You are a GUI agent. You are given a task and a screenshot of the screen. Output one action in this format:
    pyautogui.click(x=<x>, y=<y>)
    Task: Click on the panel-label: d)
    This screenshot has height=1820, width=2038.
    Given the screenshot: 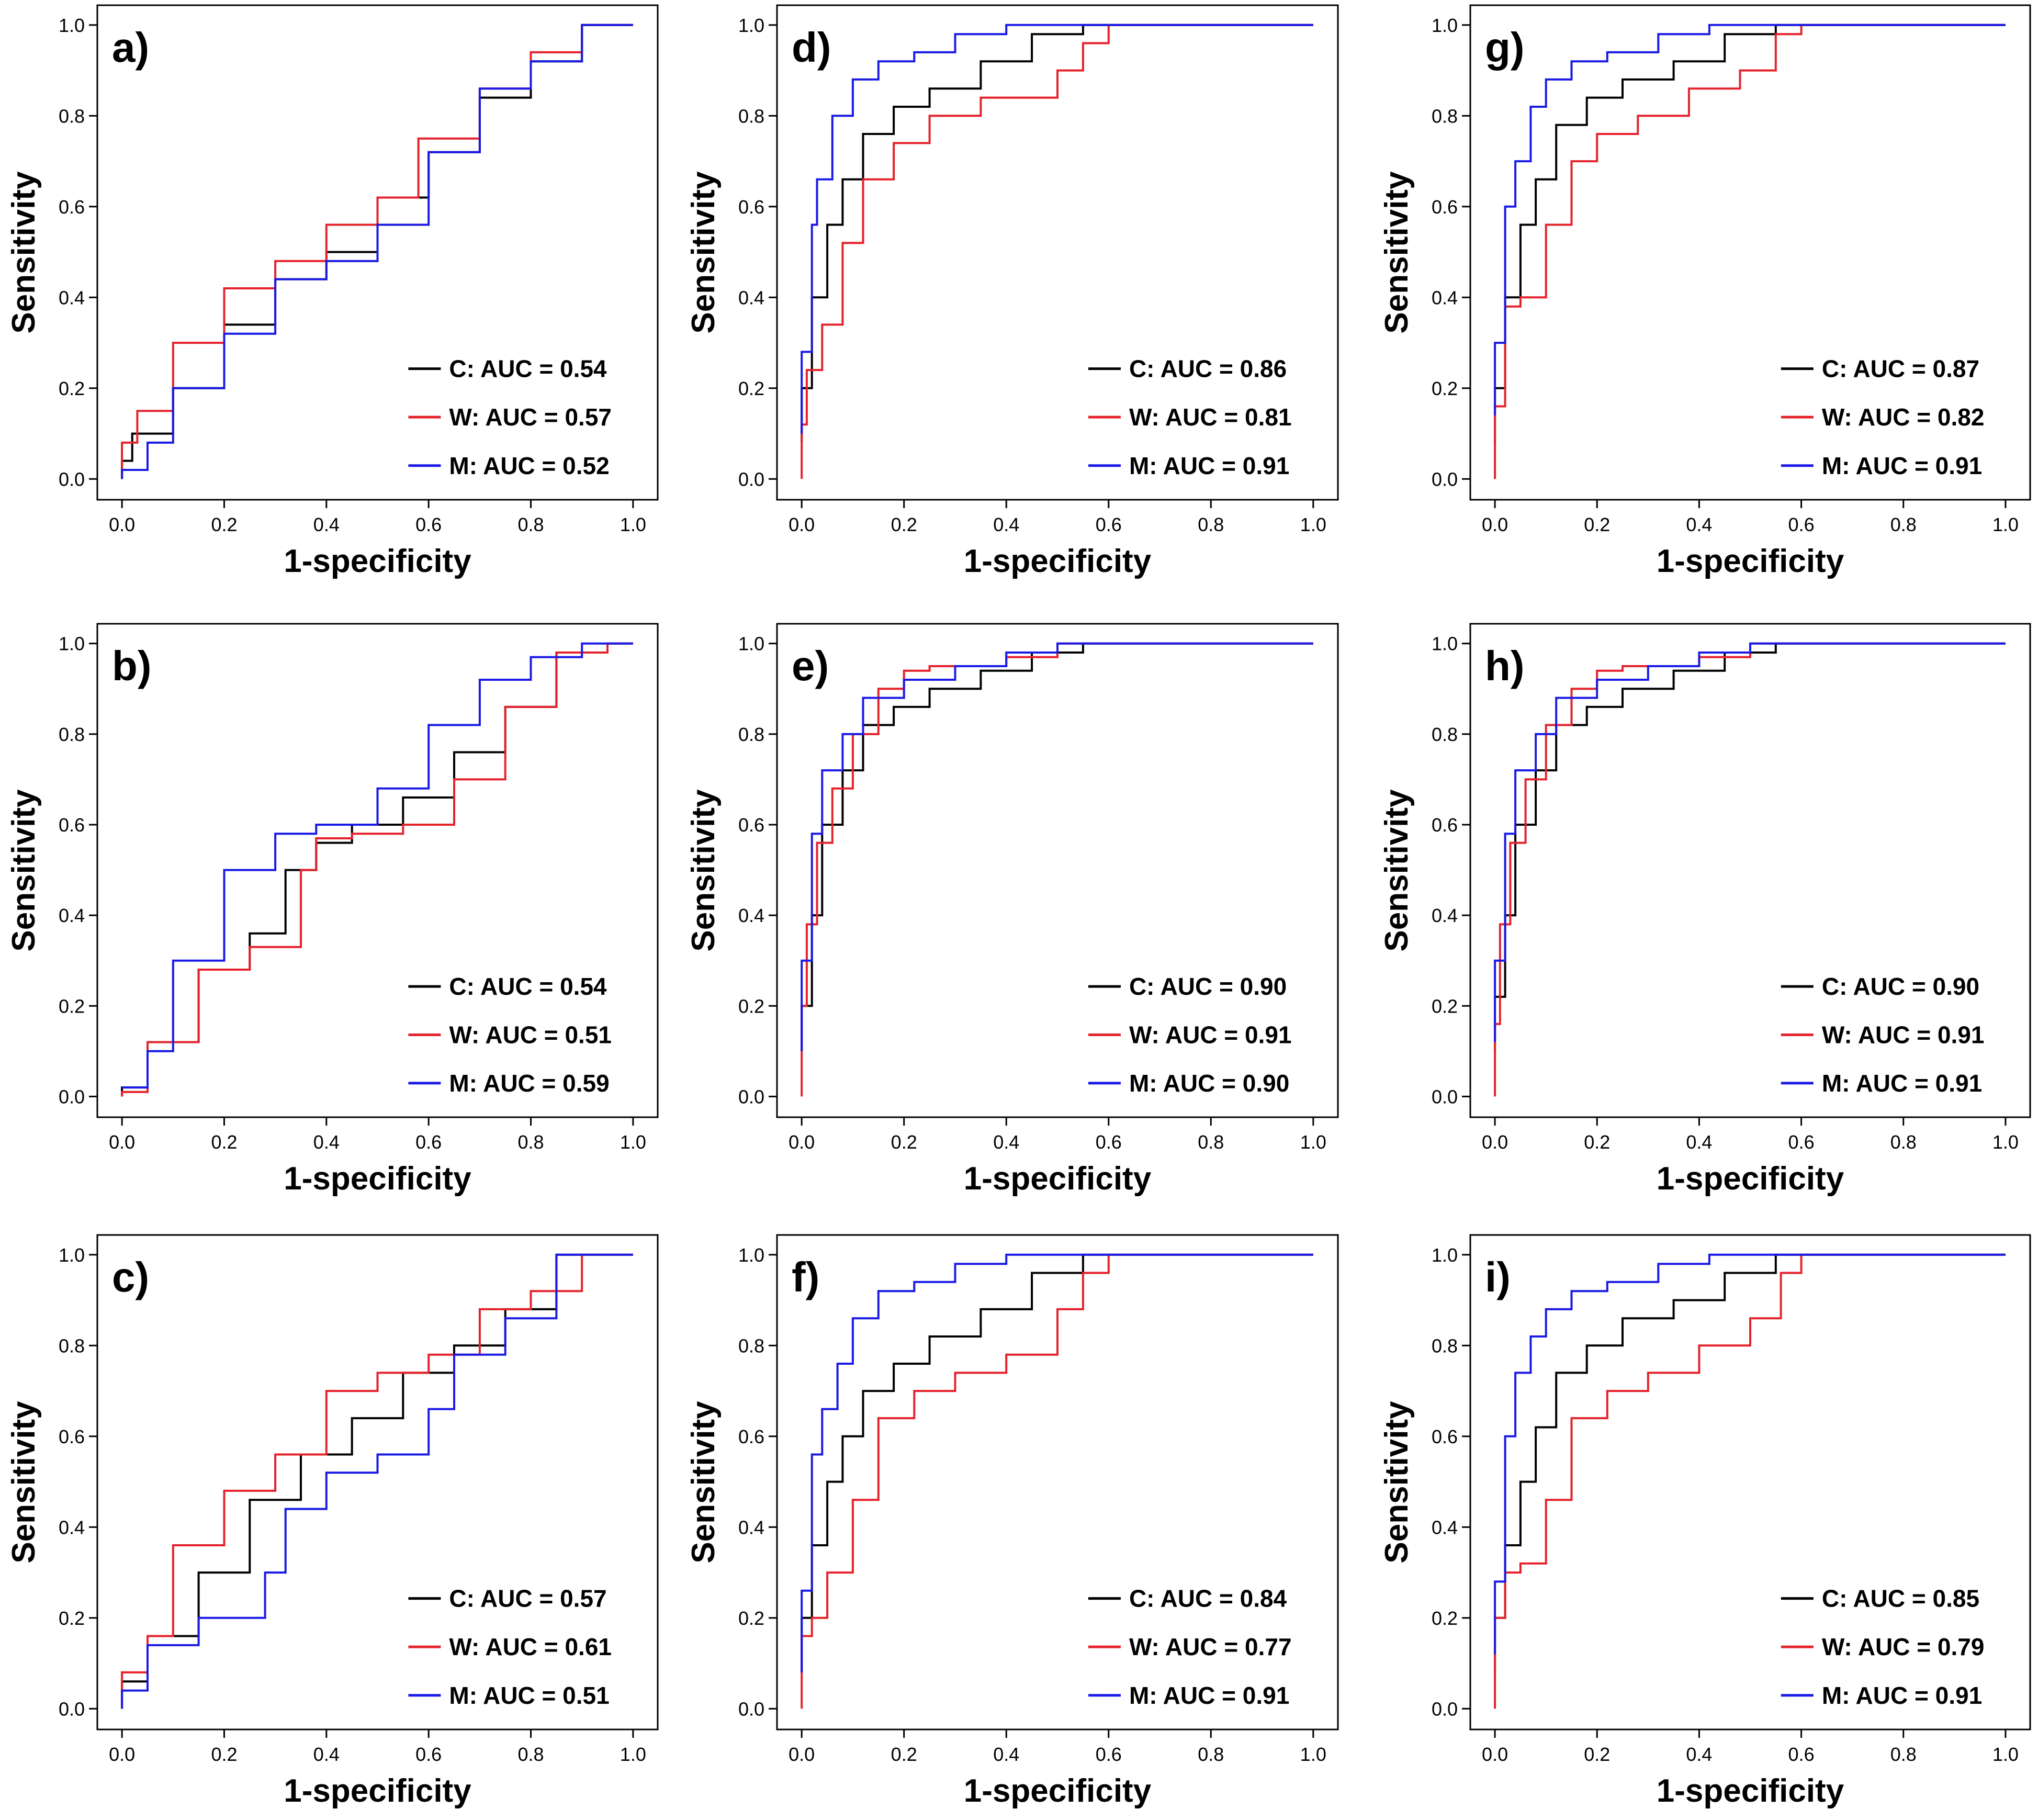 What is the action you would take?
    pyautogui.click(x=811, y=47)
    